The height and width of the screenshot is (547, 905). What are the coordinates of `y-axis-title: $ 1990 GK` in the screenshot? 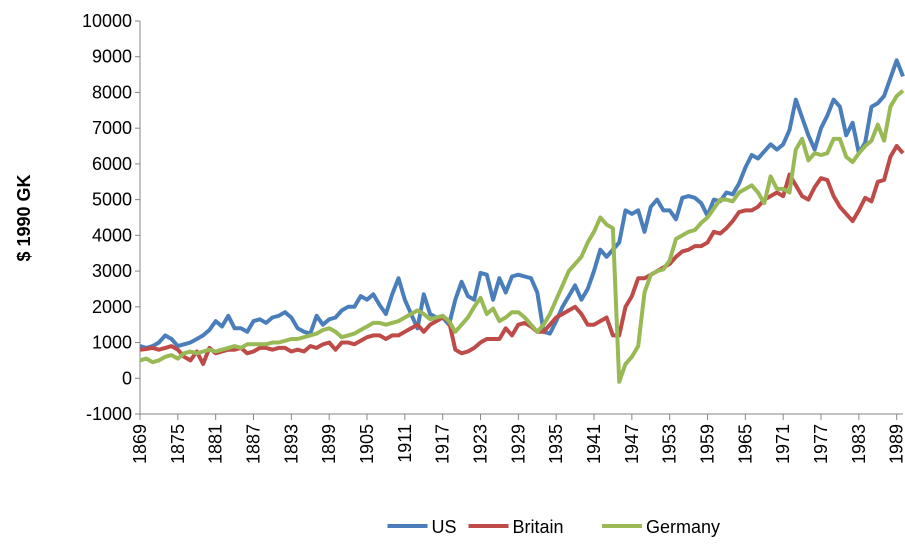 It's located at (24, 217).